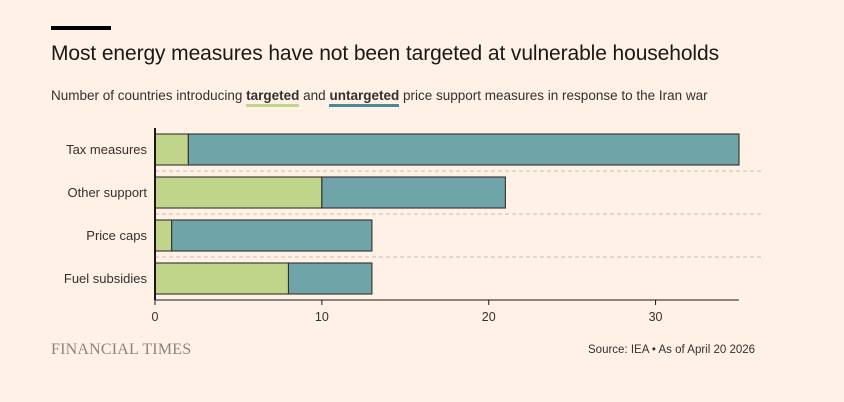  I want to click on category-label: Fuel subsidies, so click(106, 278).